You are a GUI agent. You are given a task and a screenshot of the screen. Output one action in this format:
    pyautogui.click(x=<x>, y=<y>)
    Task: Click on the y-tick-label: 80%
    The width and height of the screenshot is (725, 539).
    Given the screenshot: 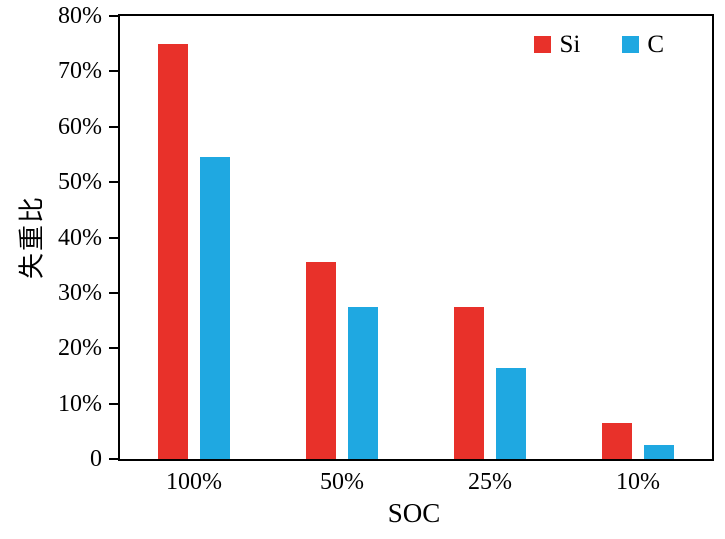 What is the action you would take?
    pyautogui.click(x=80, y=16)
    